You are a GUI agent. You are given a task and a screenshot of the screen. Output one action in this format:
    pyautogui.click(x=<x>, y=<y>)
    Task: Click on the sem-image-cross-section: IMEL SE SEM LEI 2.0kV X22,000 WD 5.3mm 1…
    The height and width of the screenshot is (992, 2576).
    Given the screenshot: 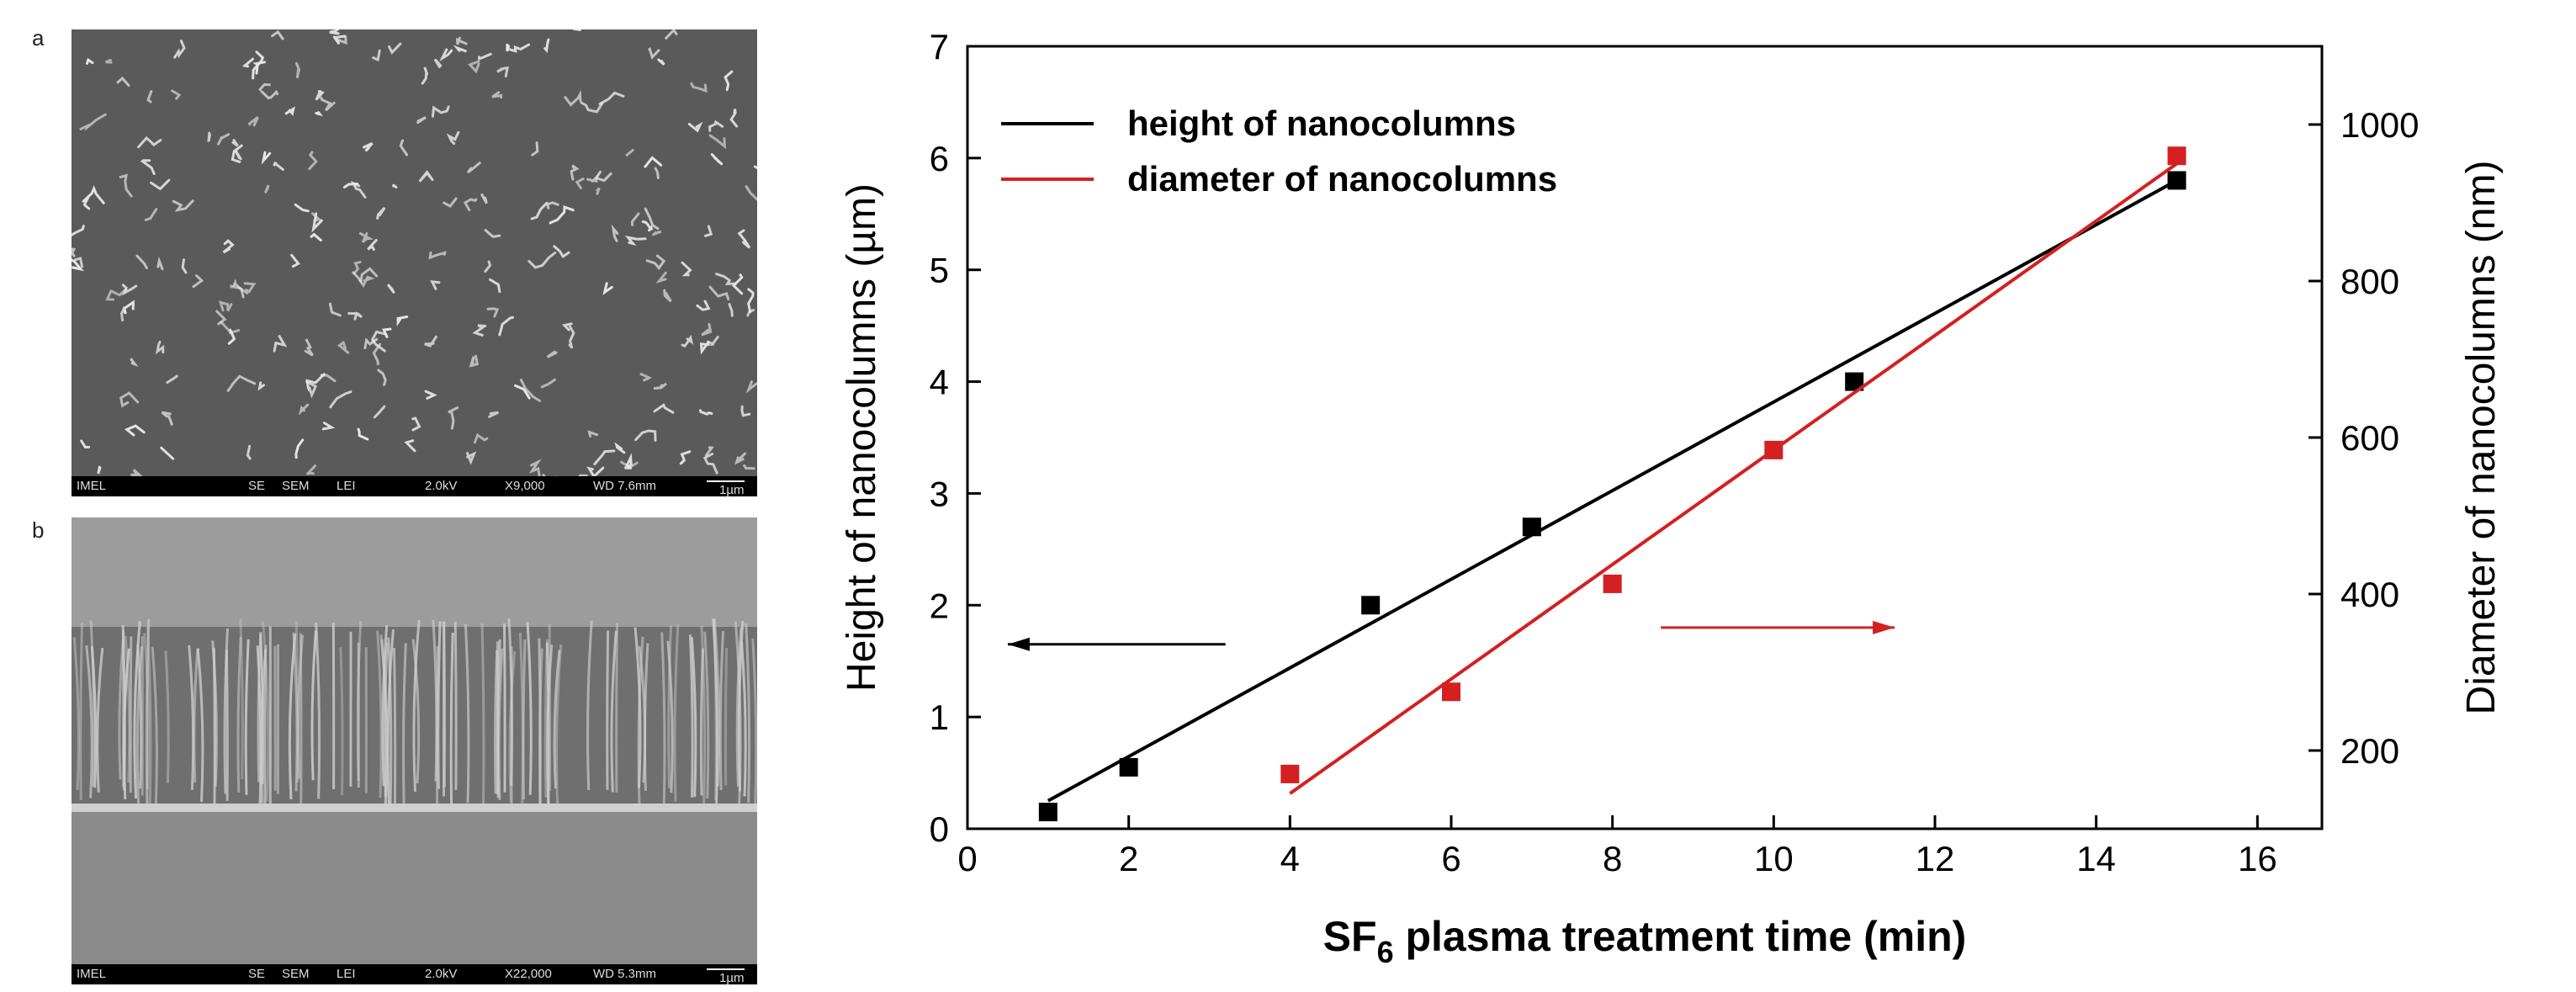 What is the action you would take?
    pyautogui.click(x=414, y=750)
    